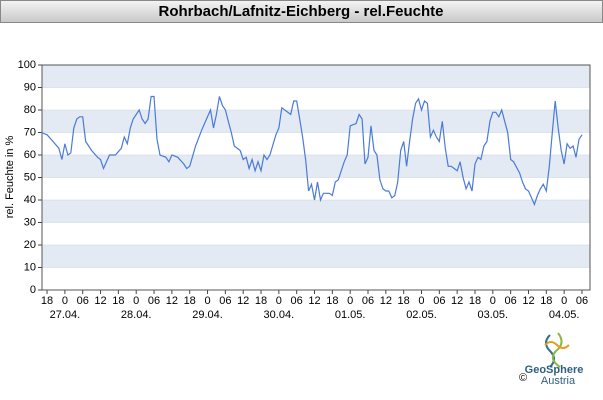 The width and height of the screenshot is (603, 400). What do you see at coordinates (523, 378) in the screenshot?
I see `copyright: ©` at bounding box center [523, 378].